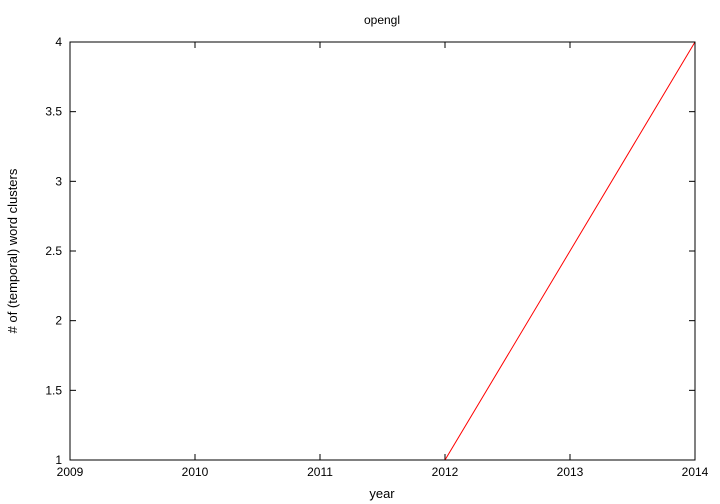 This screenshot has width=720, height=504. I want to click on x-tick-label: 2014, so click(695, 472).